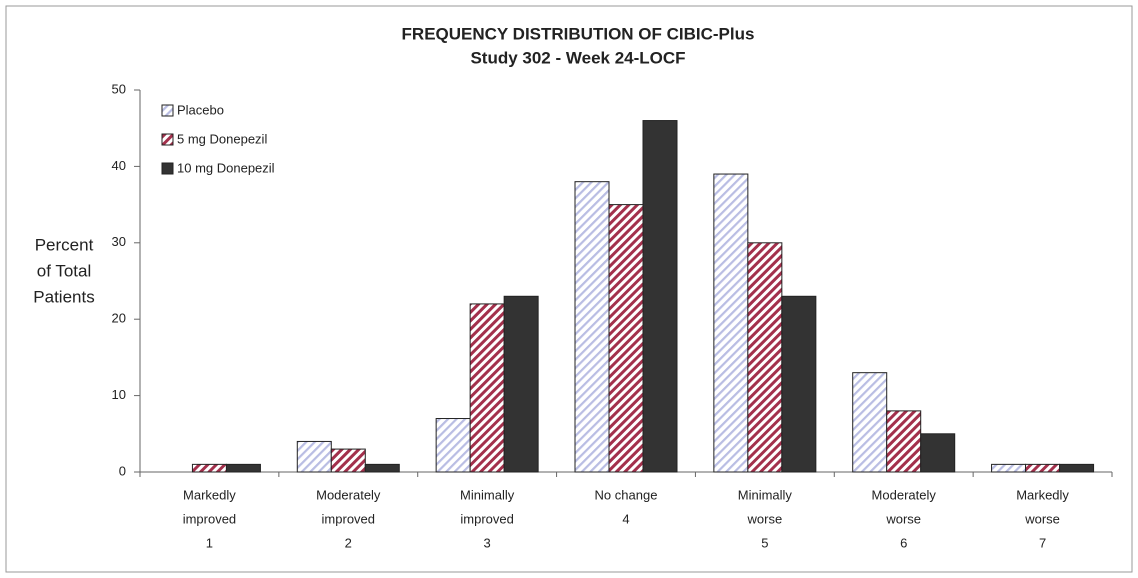 The height and width of the screenshot is (578, 1138). What do you see at coordinates (64, 244) in the screenshot?
I see `y-axis-label: Percent` at bounding box center [64, 244].